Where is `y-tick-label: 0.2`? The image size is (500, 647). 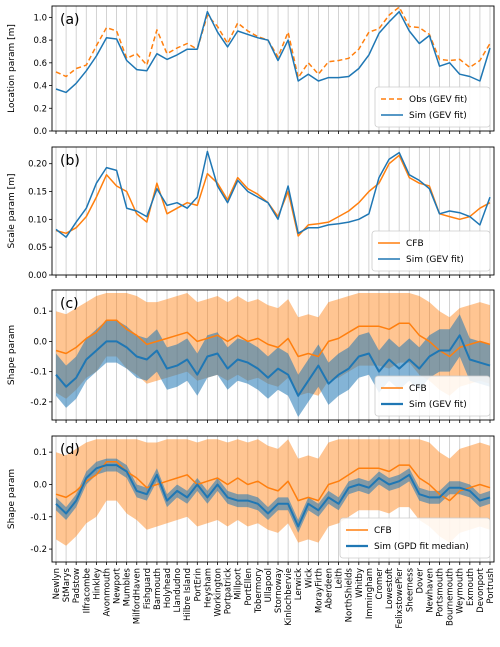 y-tick-label: 0.2 is located at coordinates (40, 109).